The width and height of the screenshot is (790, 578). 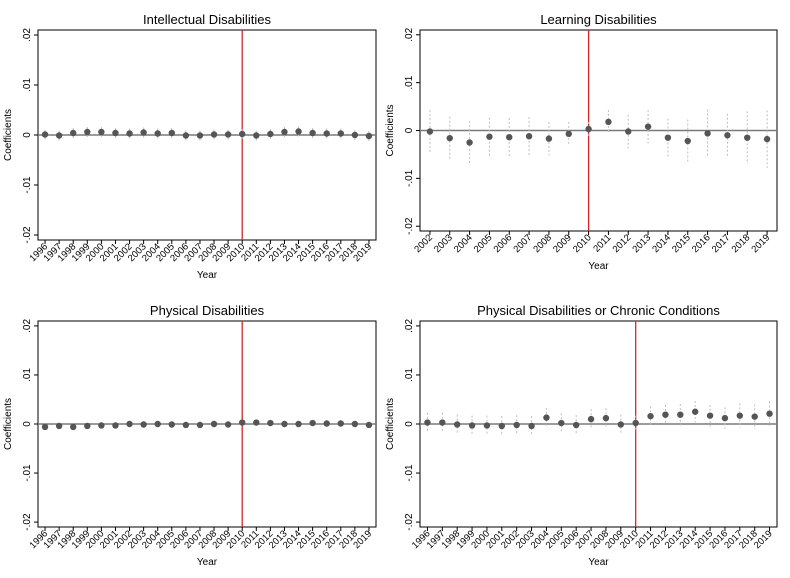 What do you see at coordinates (598, 19) in the screenshot?
I see `chart-title: Learning Disabilities` at bounding box center [598, 19].